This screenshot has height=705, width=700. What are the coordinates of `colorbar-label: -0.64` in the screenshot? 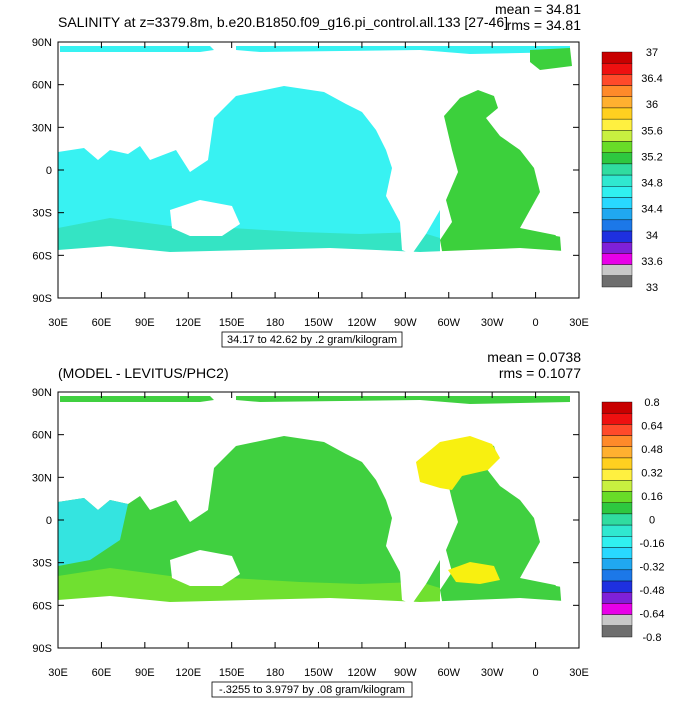 It's located at (651, 615).